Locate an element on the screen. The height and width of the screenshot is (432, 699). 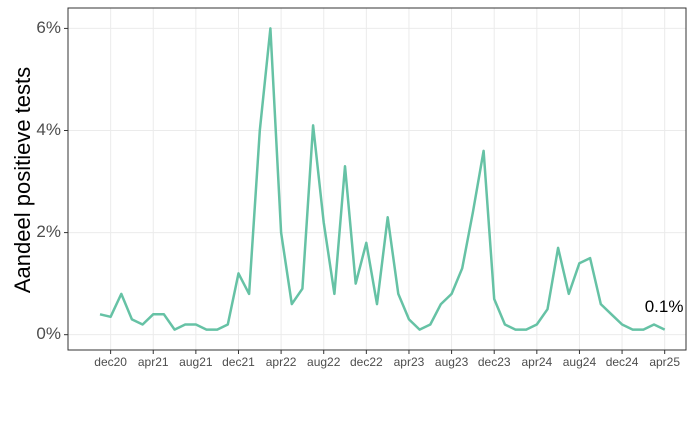
x-tick-label: aug24 is located at coordinates (580, 362).